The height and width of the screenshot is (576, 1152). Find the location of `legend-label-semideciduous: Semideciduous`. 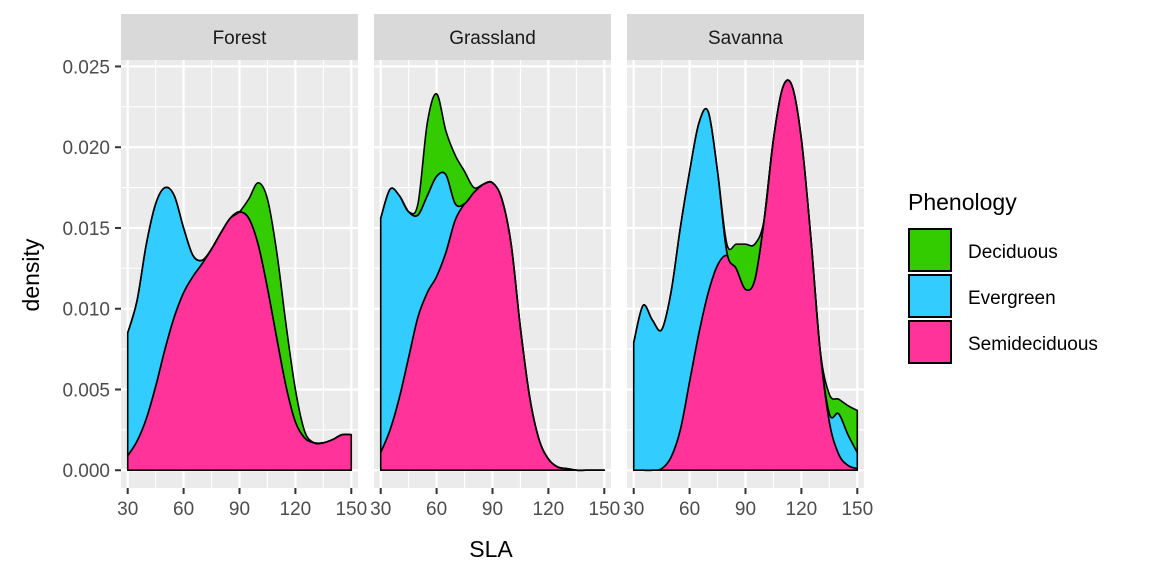

legend-label-semideciduous: Semideciduous is located at coordinates (1033, 344).